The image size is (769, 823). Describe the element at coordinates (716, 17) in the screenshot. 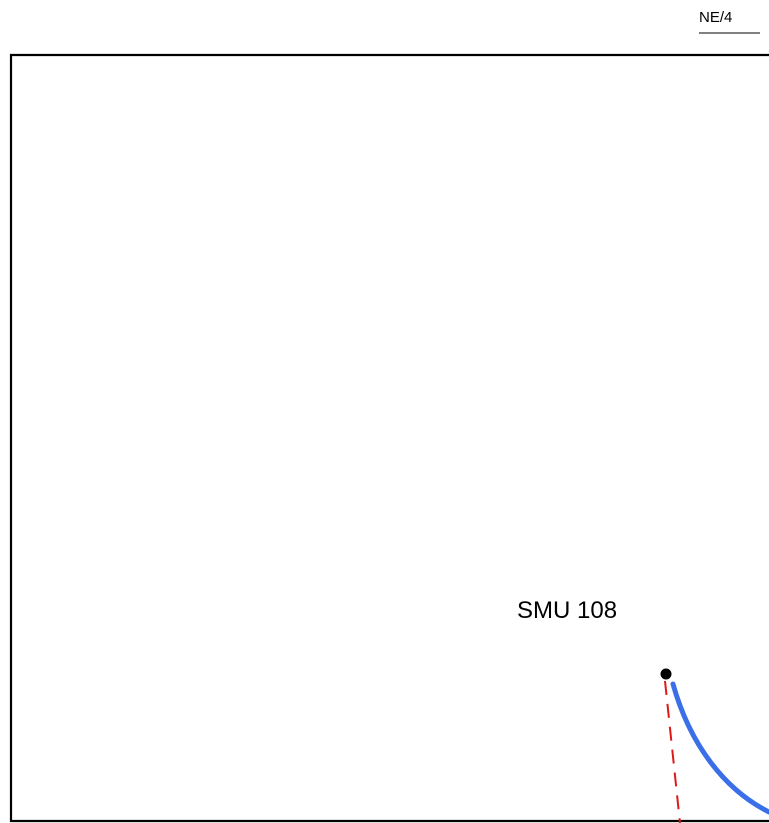

I see `sheet-label: NE/4` at that location.